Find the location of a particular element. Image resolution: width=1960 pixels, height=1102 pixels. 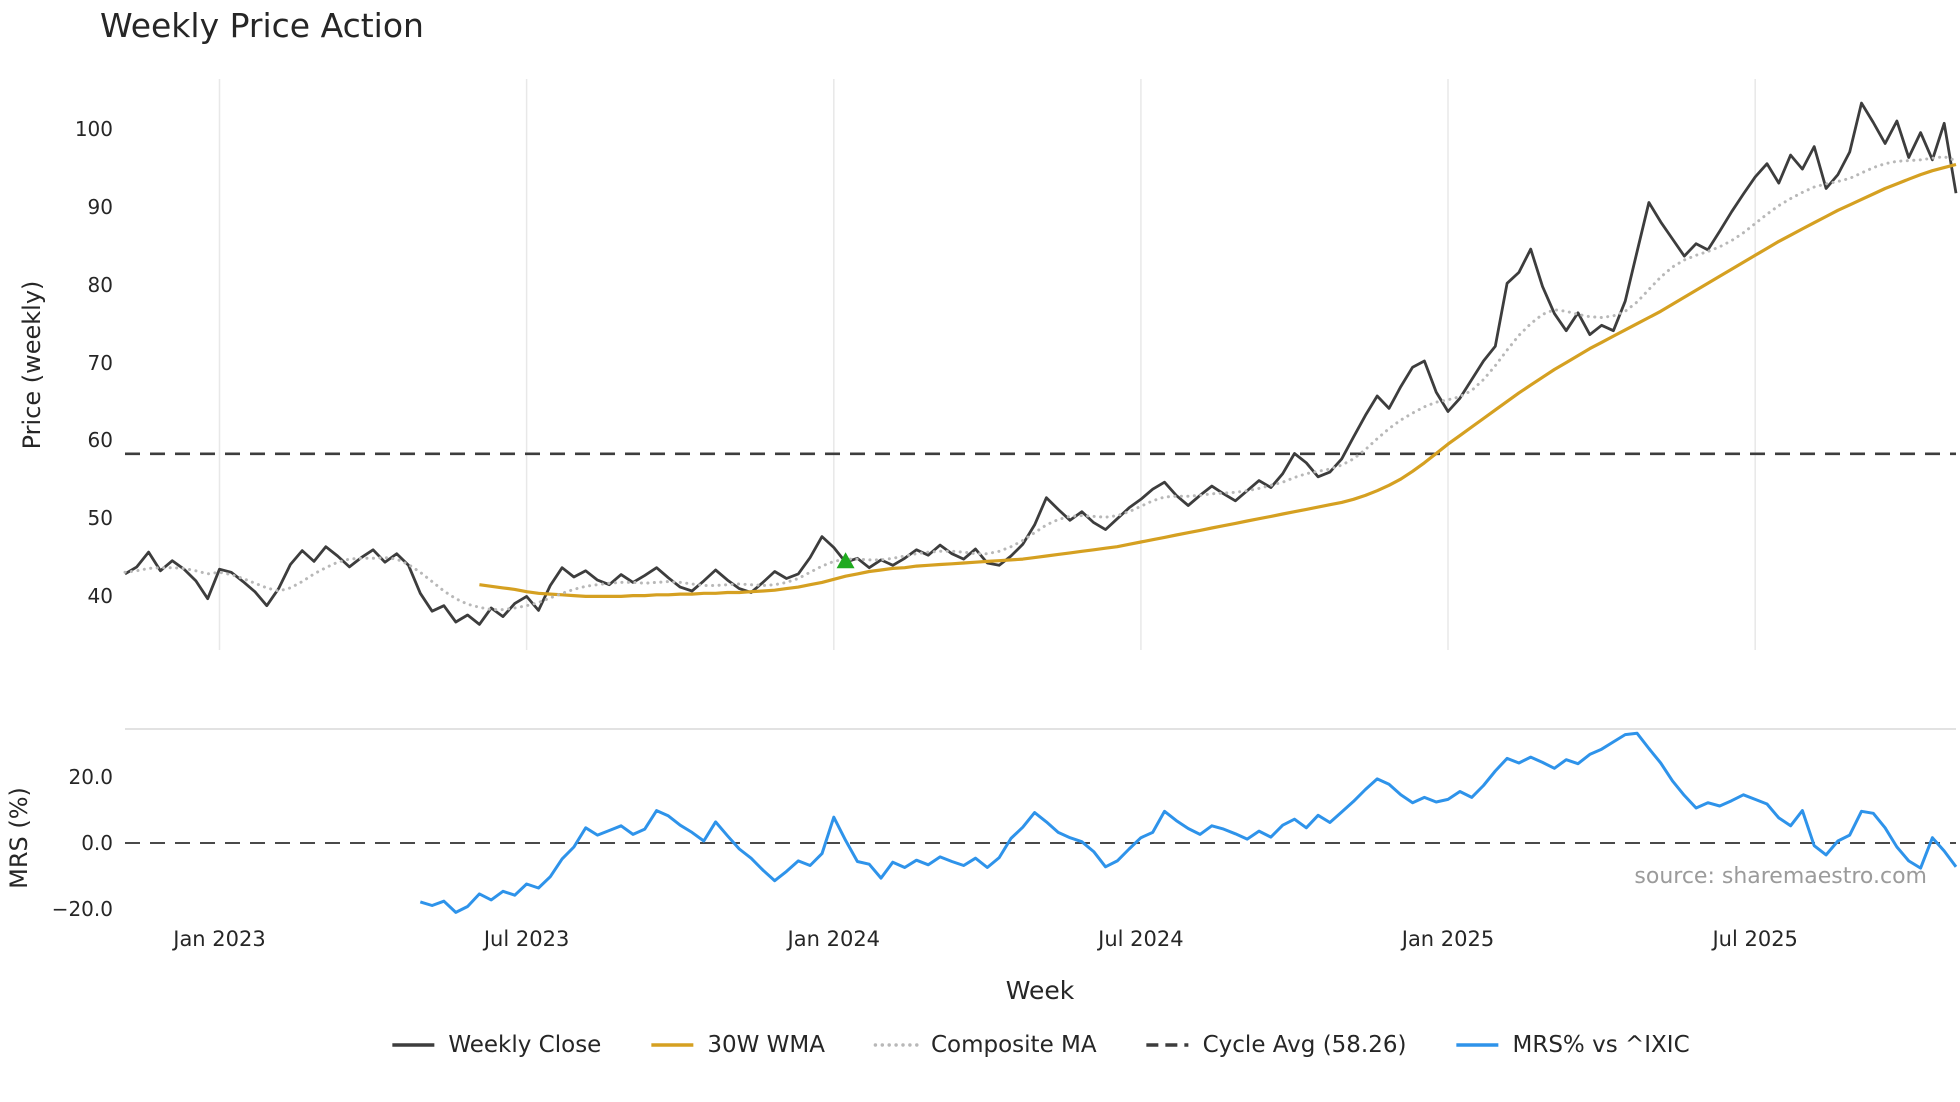

legend-item-cycle-avg-58-26: Cycle Avg (58.26) is located at coordinates (1276, 1045).